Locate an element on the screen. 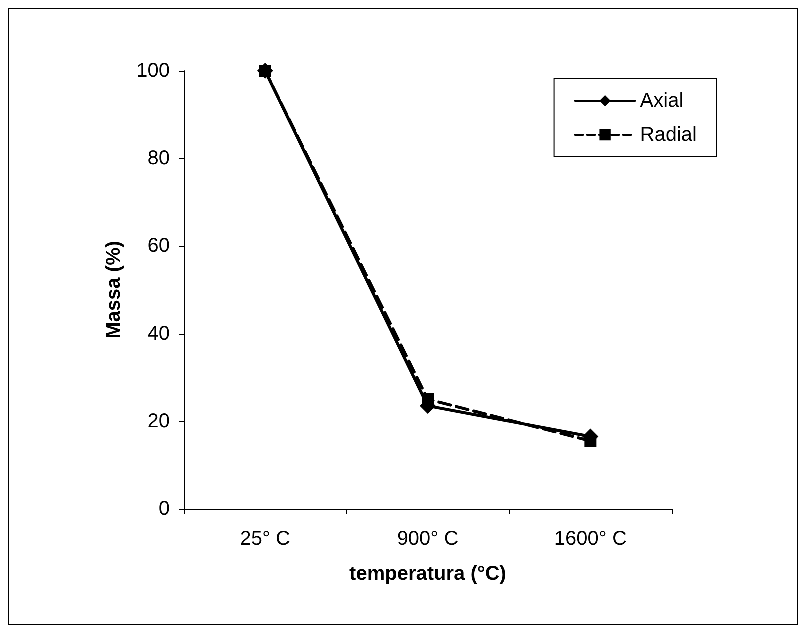 This screenshot has height=635, width=808. point is located at coordinates (428, 400).